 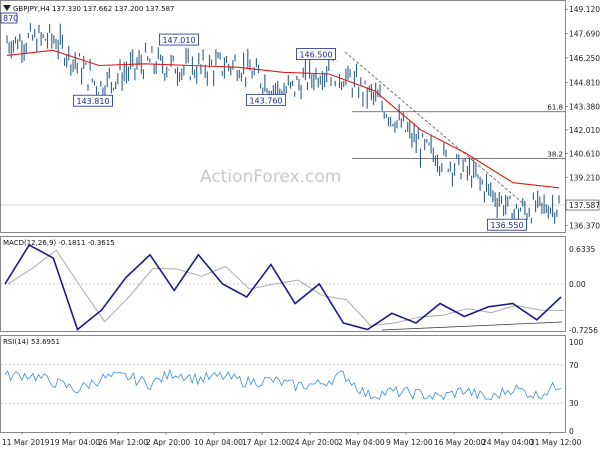 I want to click on time-tick-label: 17 Apr 12:00, so click(x=266, y=442).